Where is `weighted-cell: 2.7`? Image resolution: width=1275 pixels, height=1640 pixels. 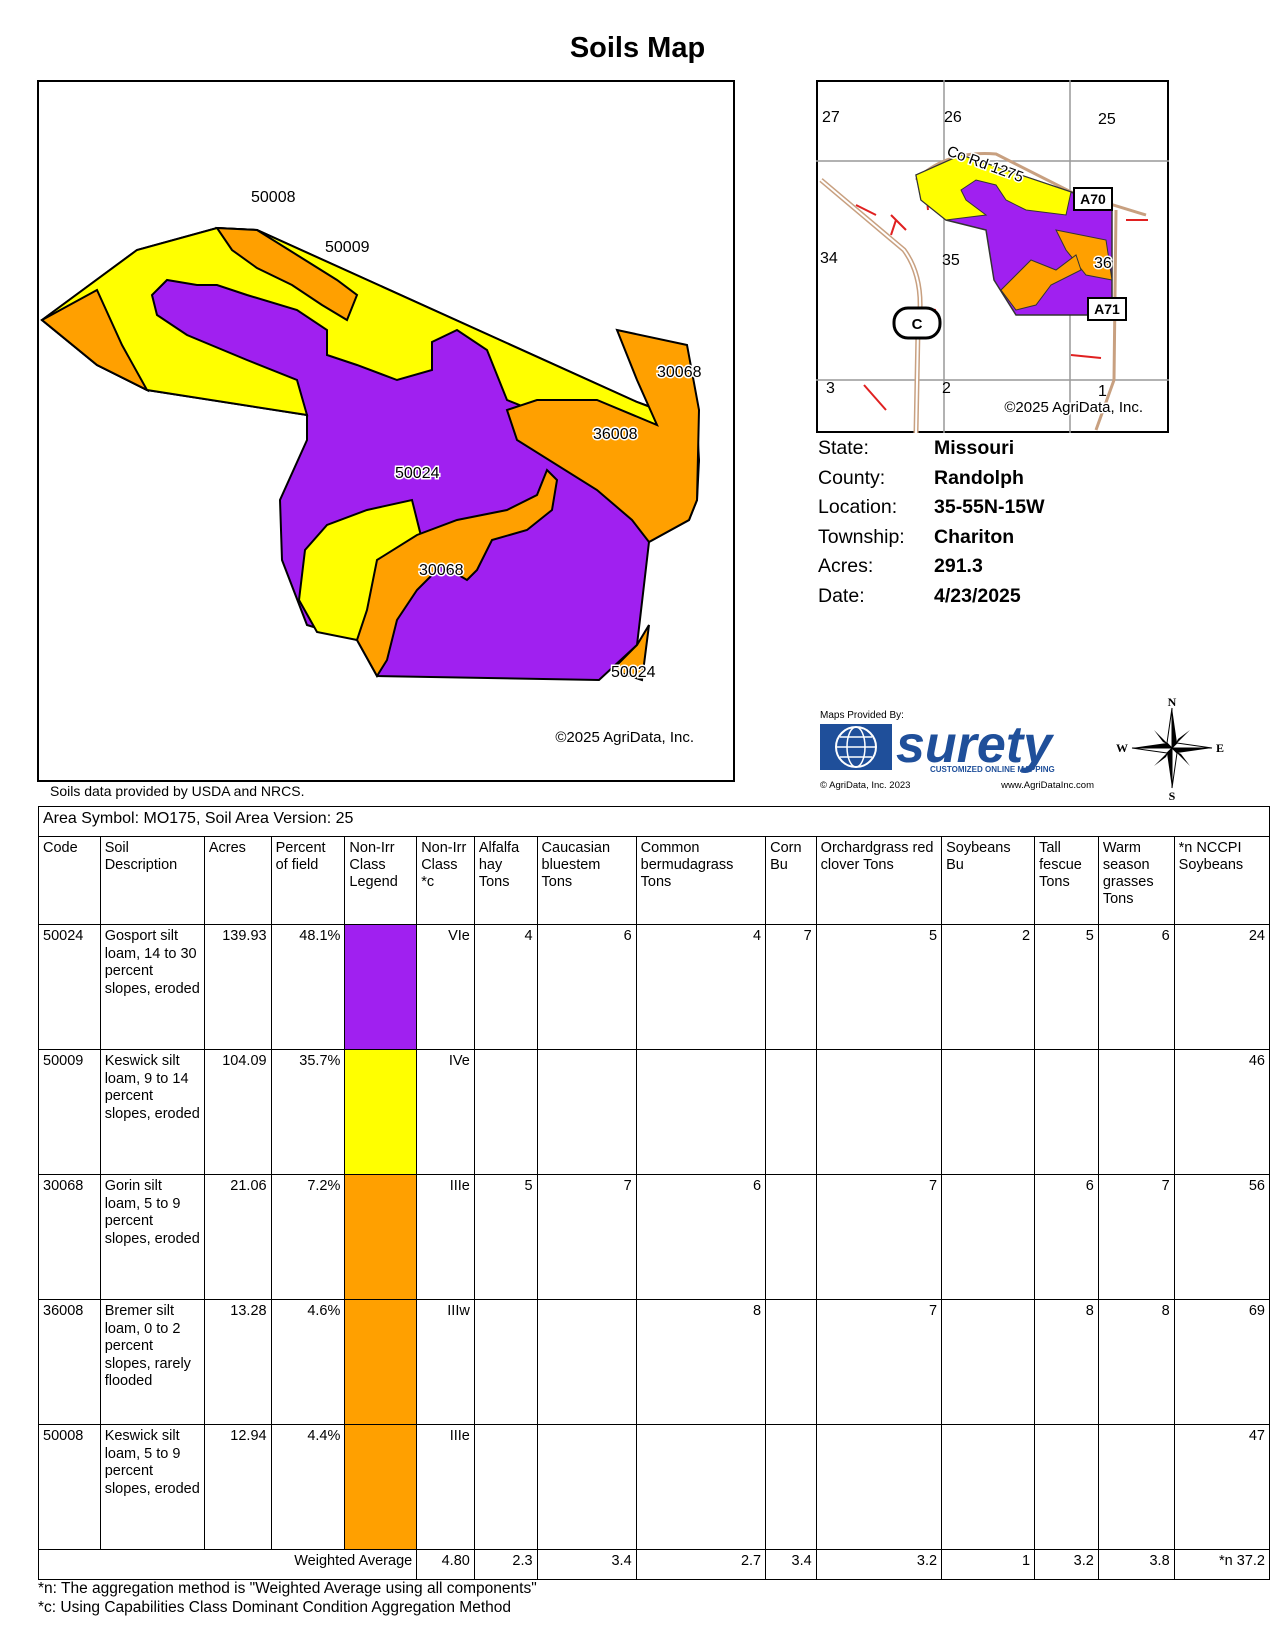 weighted-cell: 2.7 is located at coordinates (701, 1564).